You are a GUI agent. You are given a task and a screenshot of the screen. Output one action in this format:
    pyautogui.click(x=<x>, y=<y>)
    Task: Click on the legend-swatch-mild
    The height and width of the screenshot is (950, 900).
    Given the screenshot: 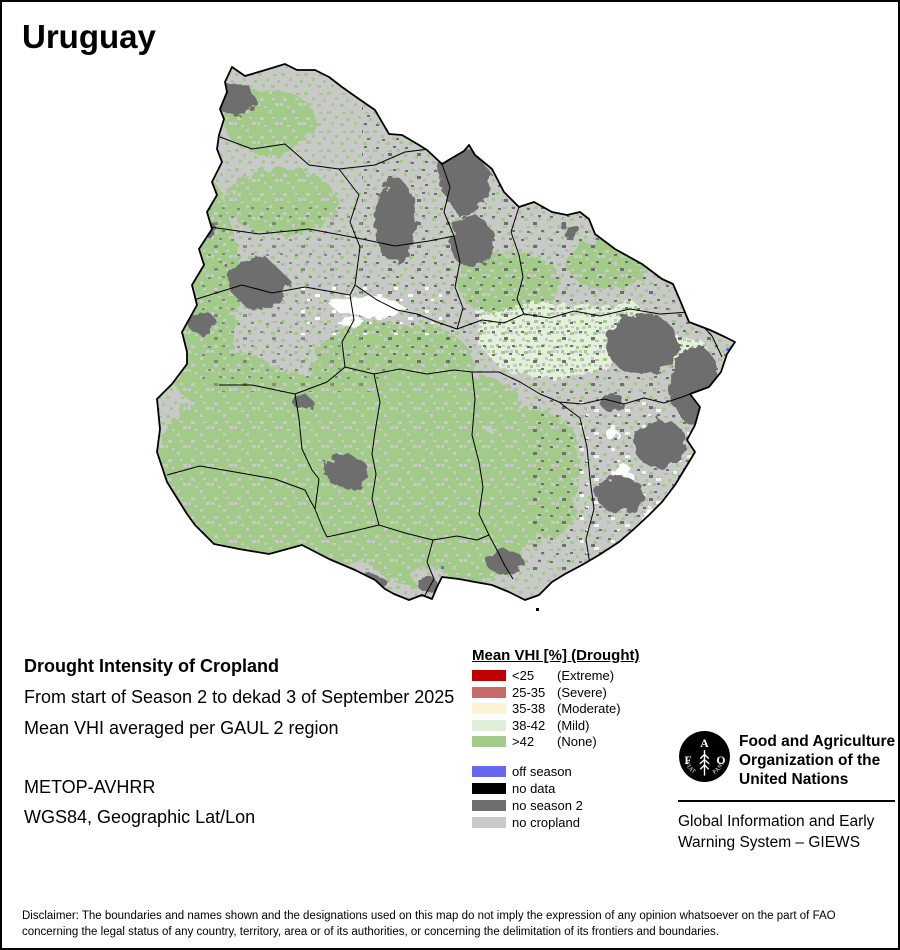 What is the action you would take?
    pyautogui.click(x=489, y=725)
    